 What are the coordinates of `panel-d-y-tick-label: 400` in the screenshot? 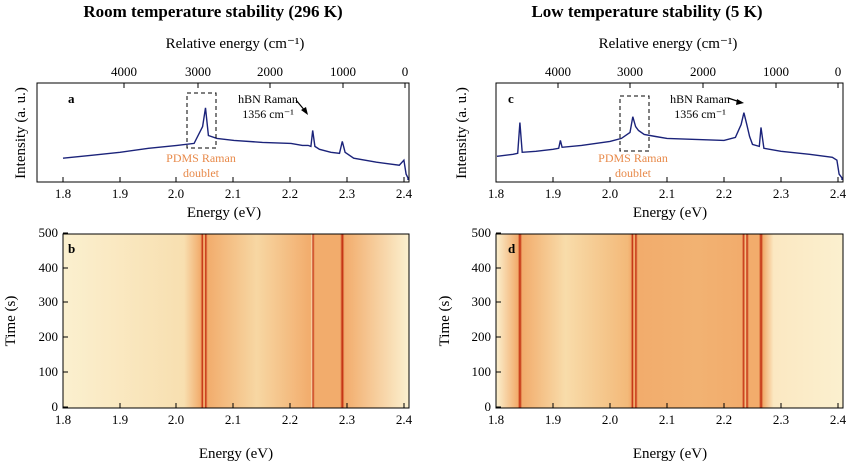 It's located at (482, 267).